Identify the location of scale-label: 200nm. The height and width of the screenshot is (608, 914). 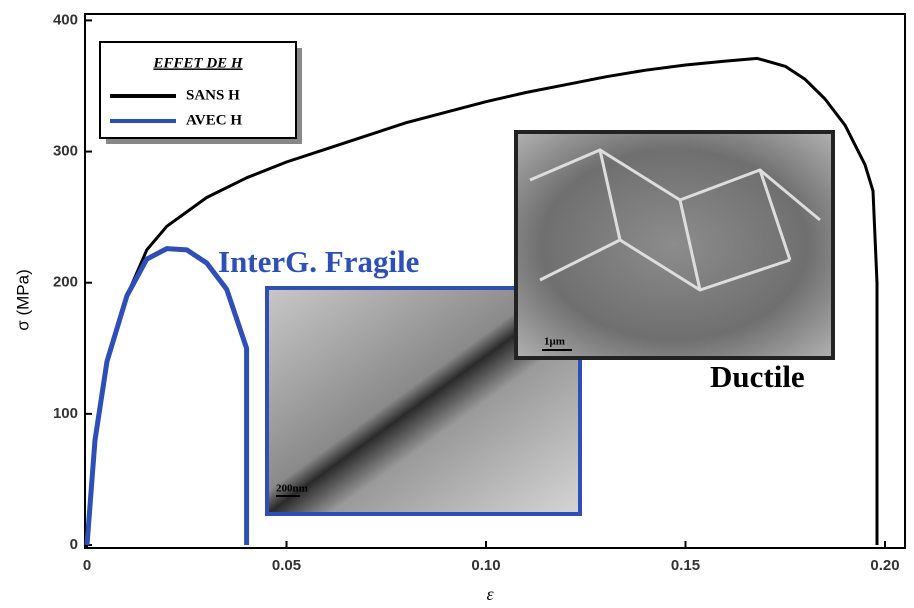
(292, 489).